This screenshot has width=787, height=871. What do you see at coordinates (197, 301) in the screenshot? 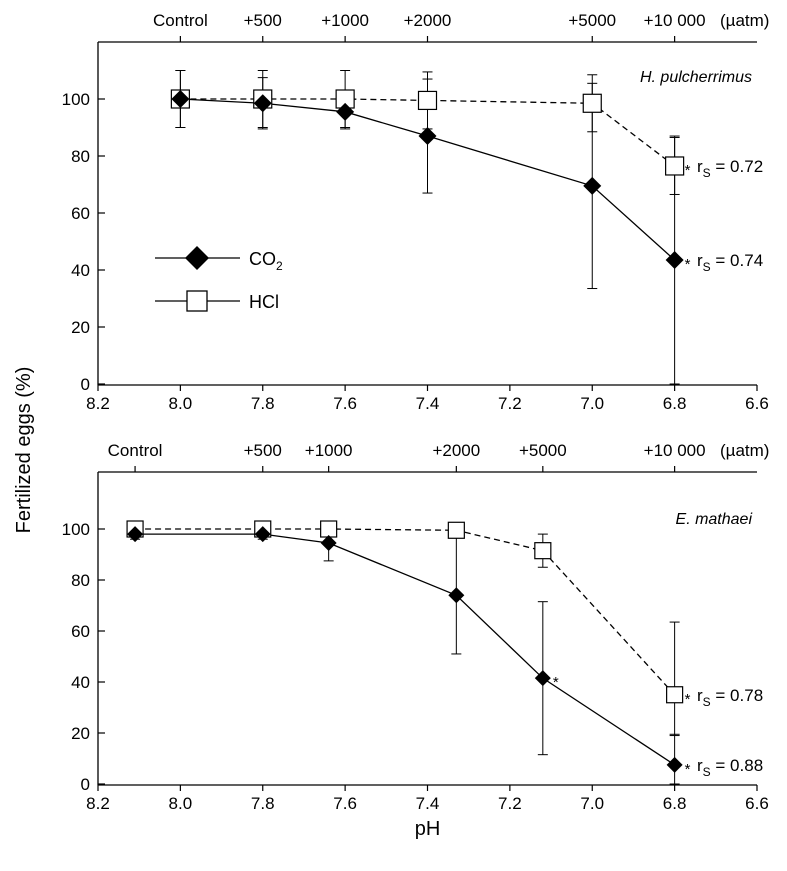
I see `legend-marker-hcl` at bounding box center [197, 301].